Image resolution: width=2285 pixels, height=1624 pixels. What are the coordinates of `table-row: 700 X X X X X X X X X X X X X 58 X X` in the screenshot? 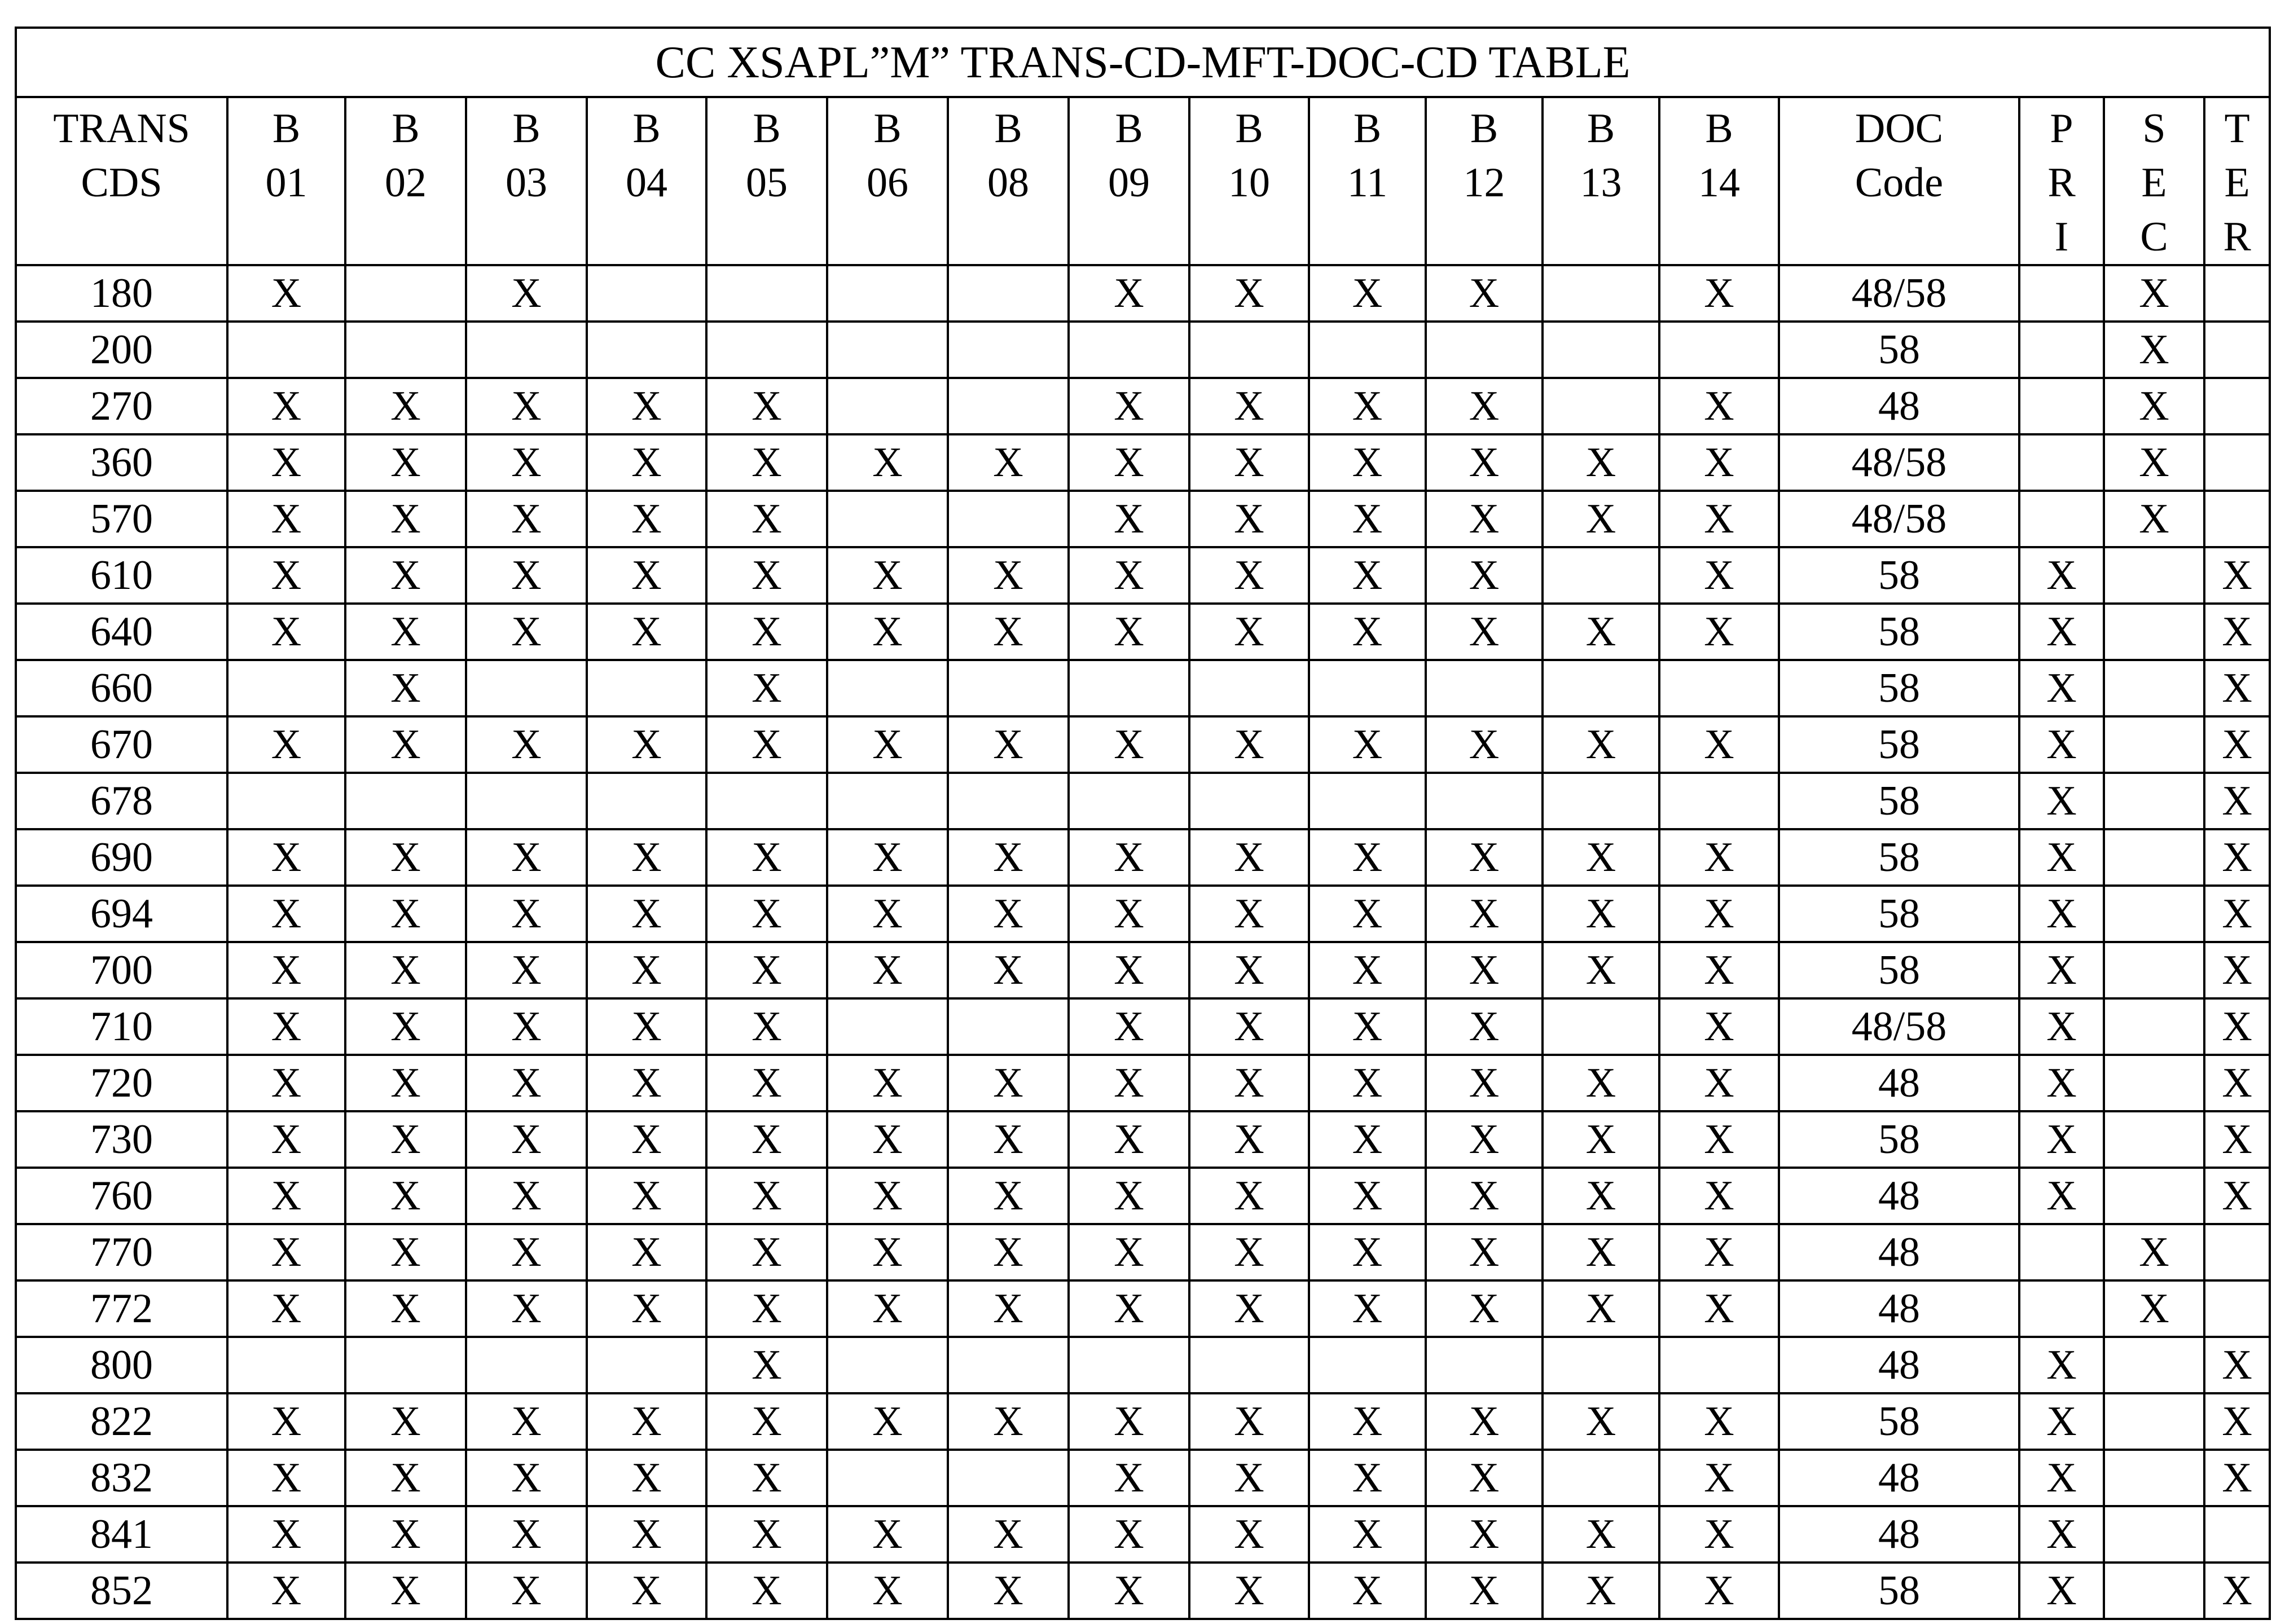 It's located at (1143, 971).